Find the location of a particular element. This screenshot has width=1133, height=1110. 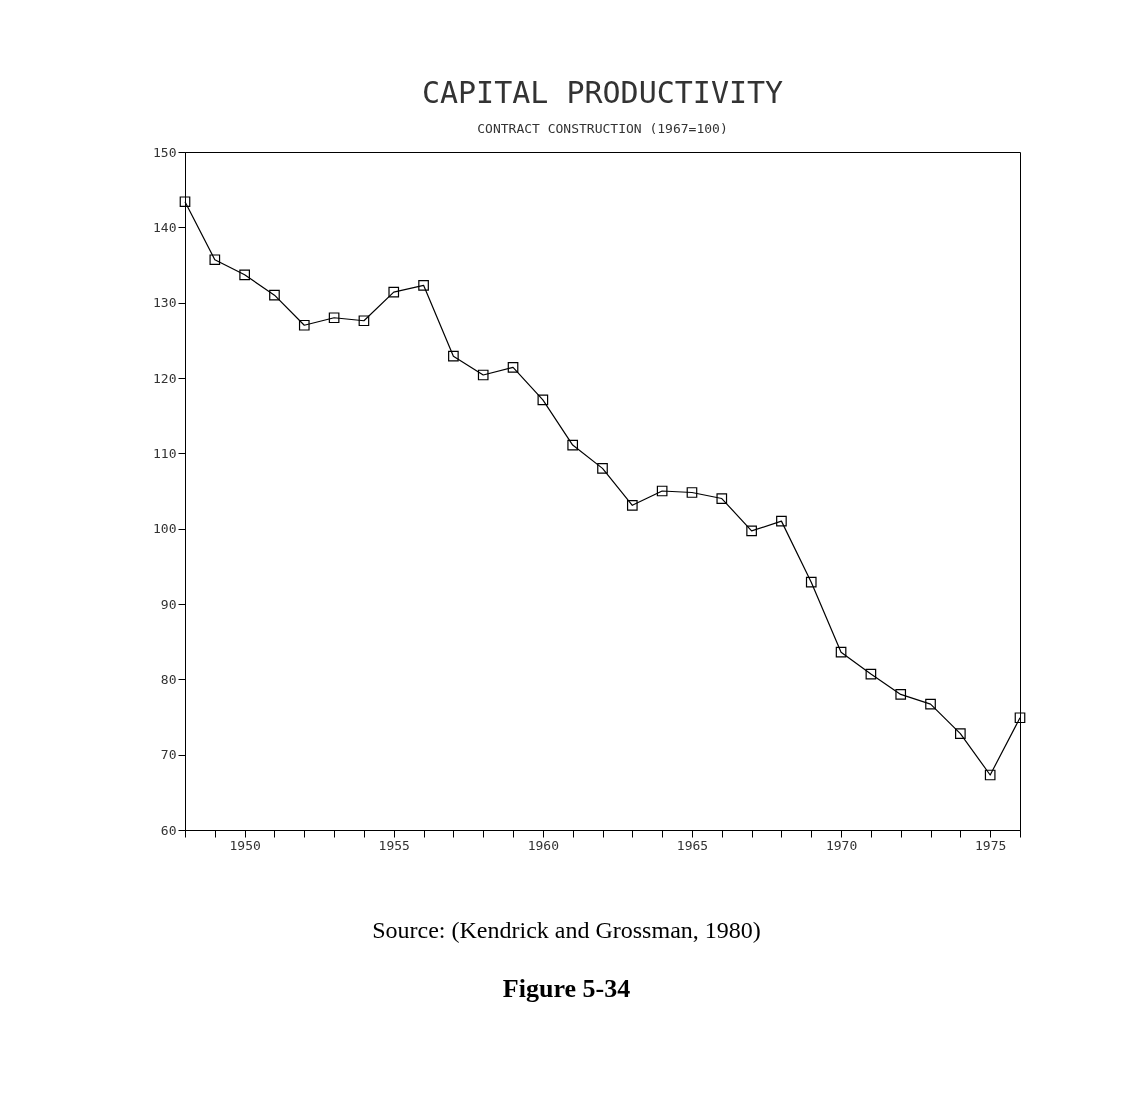

y-tick-label: 140 is located at coordinates (165, 227).